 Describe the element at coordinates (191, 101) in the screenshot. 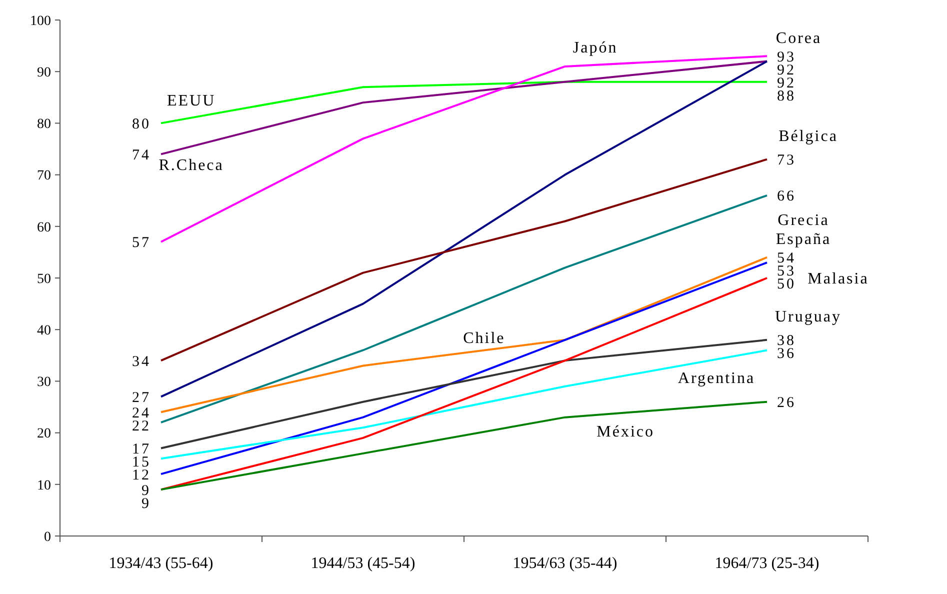

I see `series-label: EEUU` at that location.